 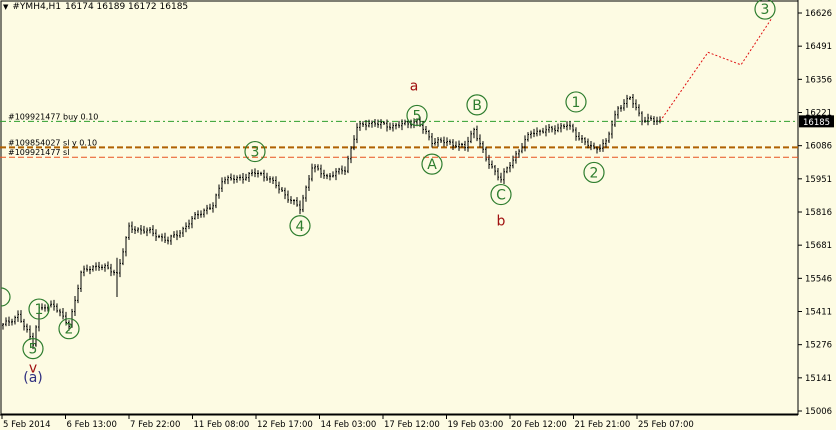 What do you see at coordinates (5, 297) in the screenshot?
I see `wave-label-partial` at bounding box center [5, 297].